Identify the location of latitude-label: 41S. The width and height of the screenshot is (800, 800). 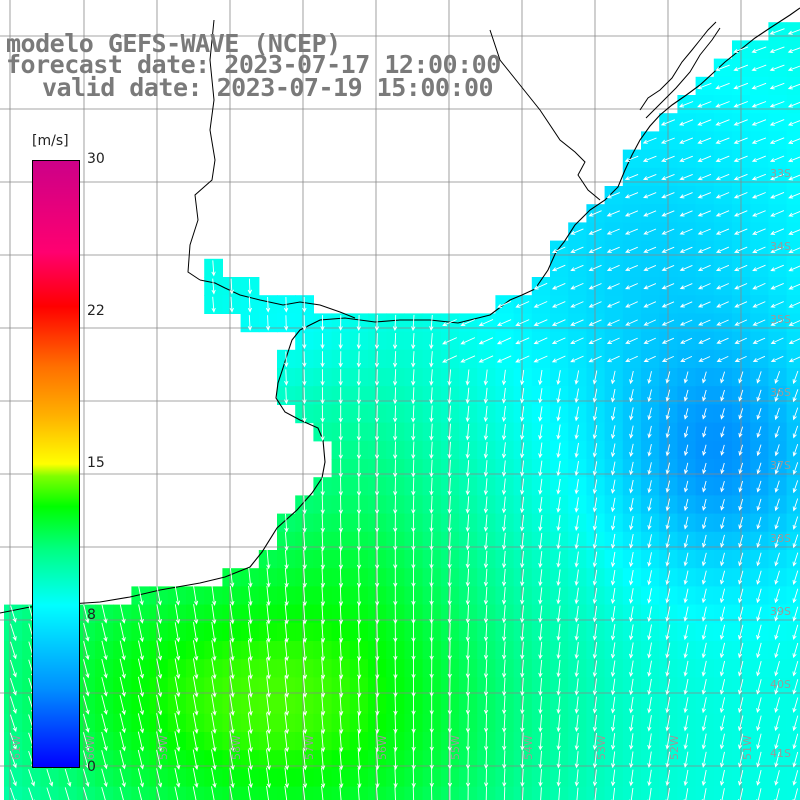
(780, 753).